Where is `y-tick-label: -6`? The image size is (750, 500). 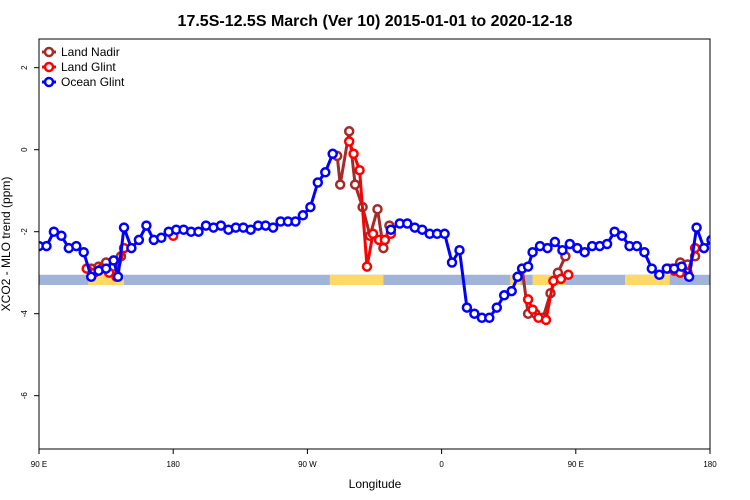
y-tick-label: -6 is located at coordinates (24, 396).